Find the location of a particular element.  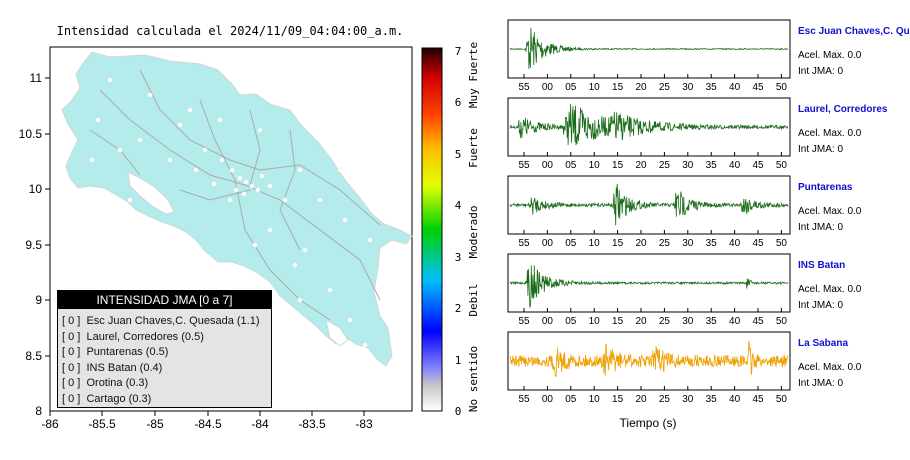

legend-item: [ 0 ] Laurel, Corredores (0.5) is located at coordinates (166, 338).